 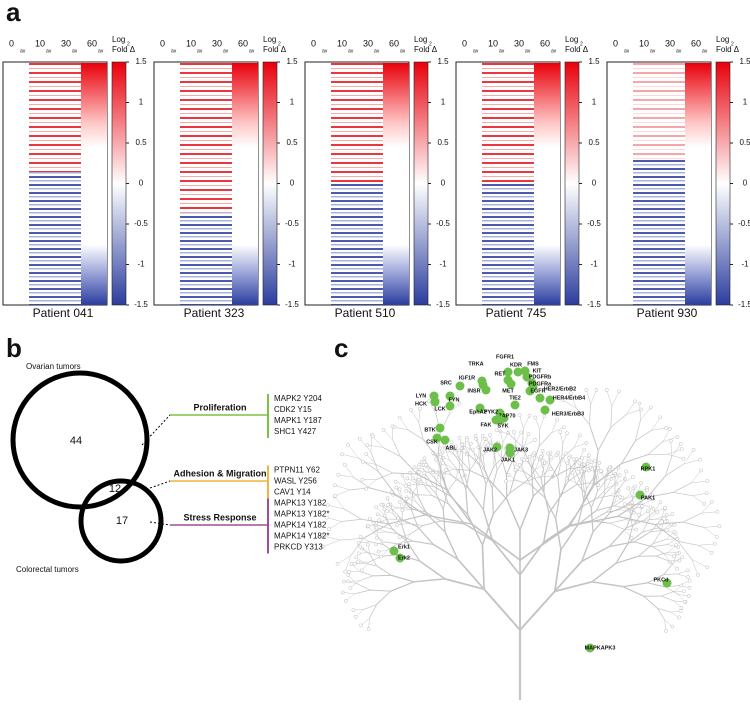 I want to click on colorbar-tick-label: -1, so click(x=141, y=264).